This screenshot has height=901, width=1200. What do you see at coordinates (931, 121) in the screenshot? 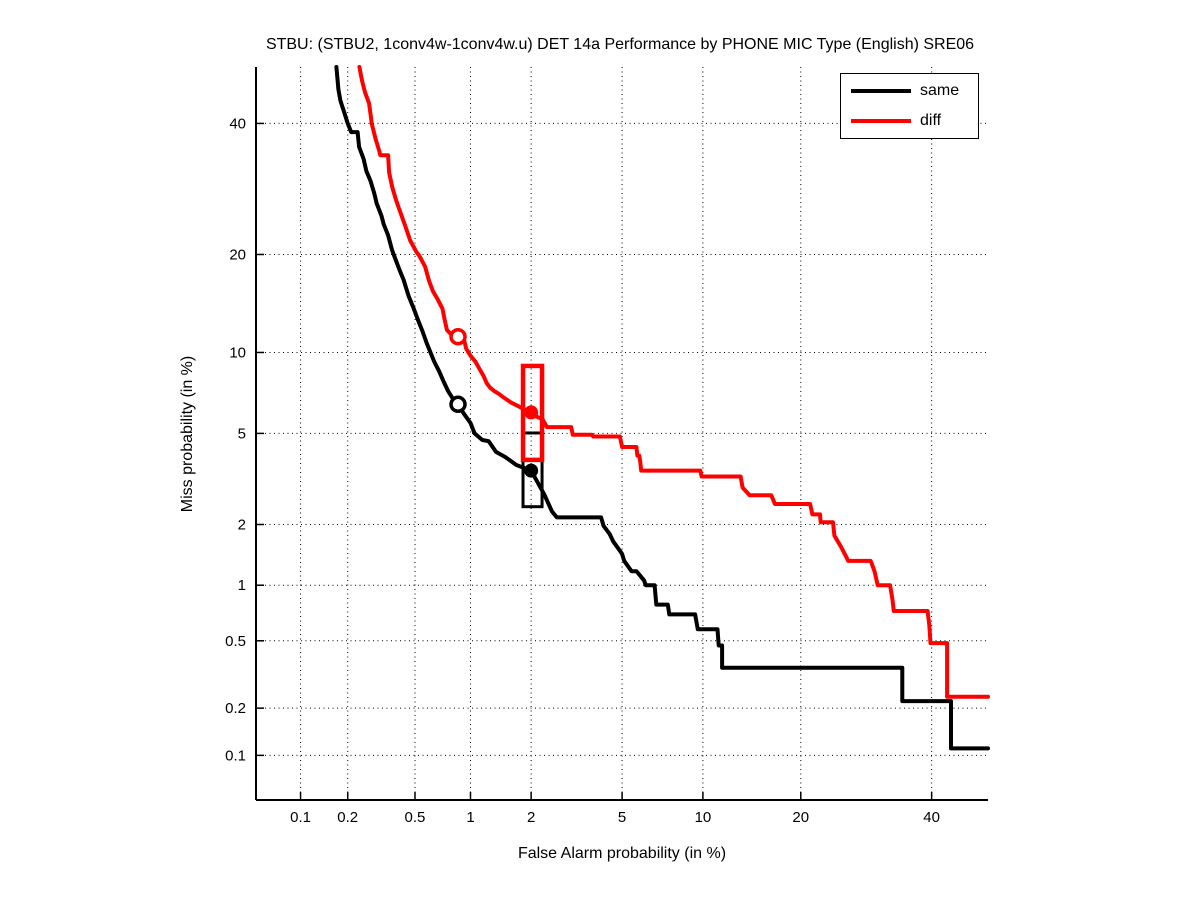
I see `legend-label-diff: diff` at bounding box center [931, 121].